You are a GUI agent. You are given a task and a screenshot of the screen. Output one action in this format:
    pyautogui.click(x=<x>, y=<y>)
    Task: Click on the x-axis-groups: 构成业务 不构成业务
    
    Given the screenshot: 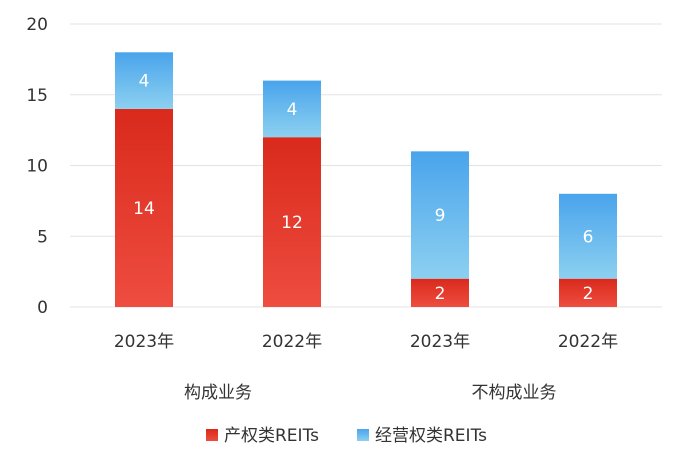 What is the action you would take?
    pyautogui.click(x=370, y=393)
    